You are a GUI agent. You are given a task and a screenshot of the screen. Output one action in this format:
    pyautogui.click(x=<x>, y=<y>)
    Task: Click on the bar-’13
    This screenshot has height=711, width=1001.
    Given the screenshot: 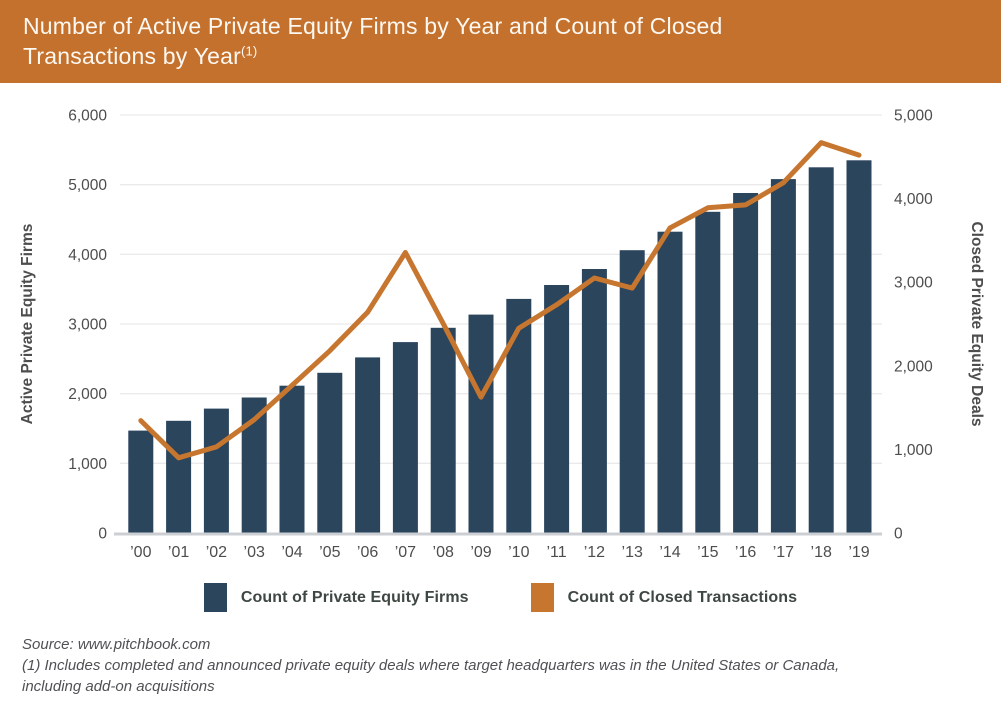 What is the action you would take?
    pyautogui.click(x=632, y=391)
    